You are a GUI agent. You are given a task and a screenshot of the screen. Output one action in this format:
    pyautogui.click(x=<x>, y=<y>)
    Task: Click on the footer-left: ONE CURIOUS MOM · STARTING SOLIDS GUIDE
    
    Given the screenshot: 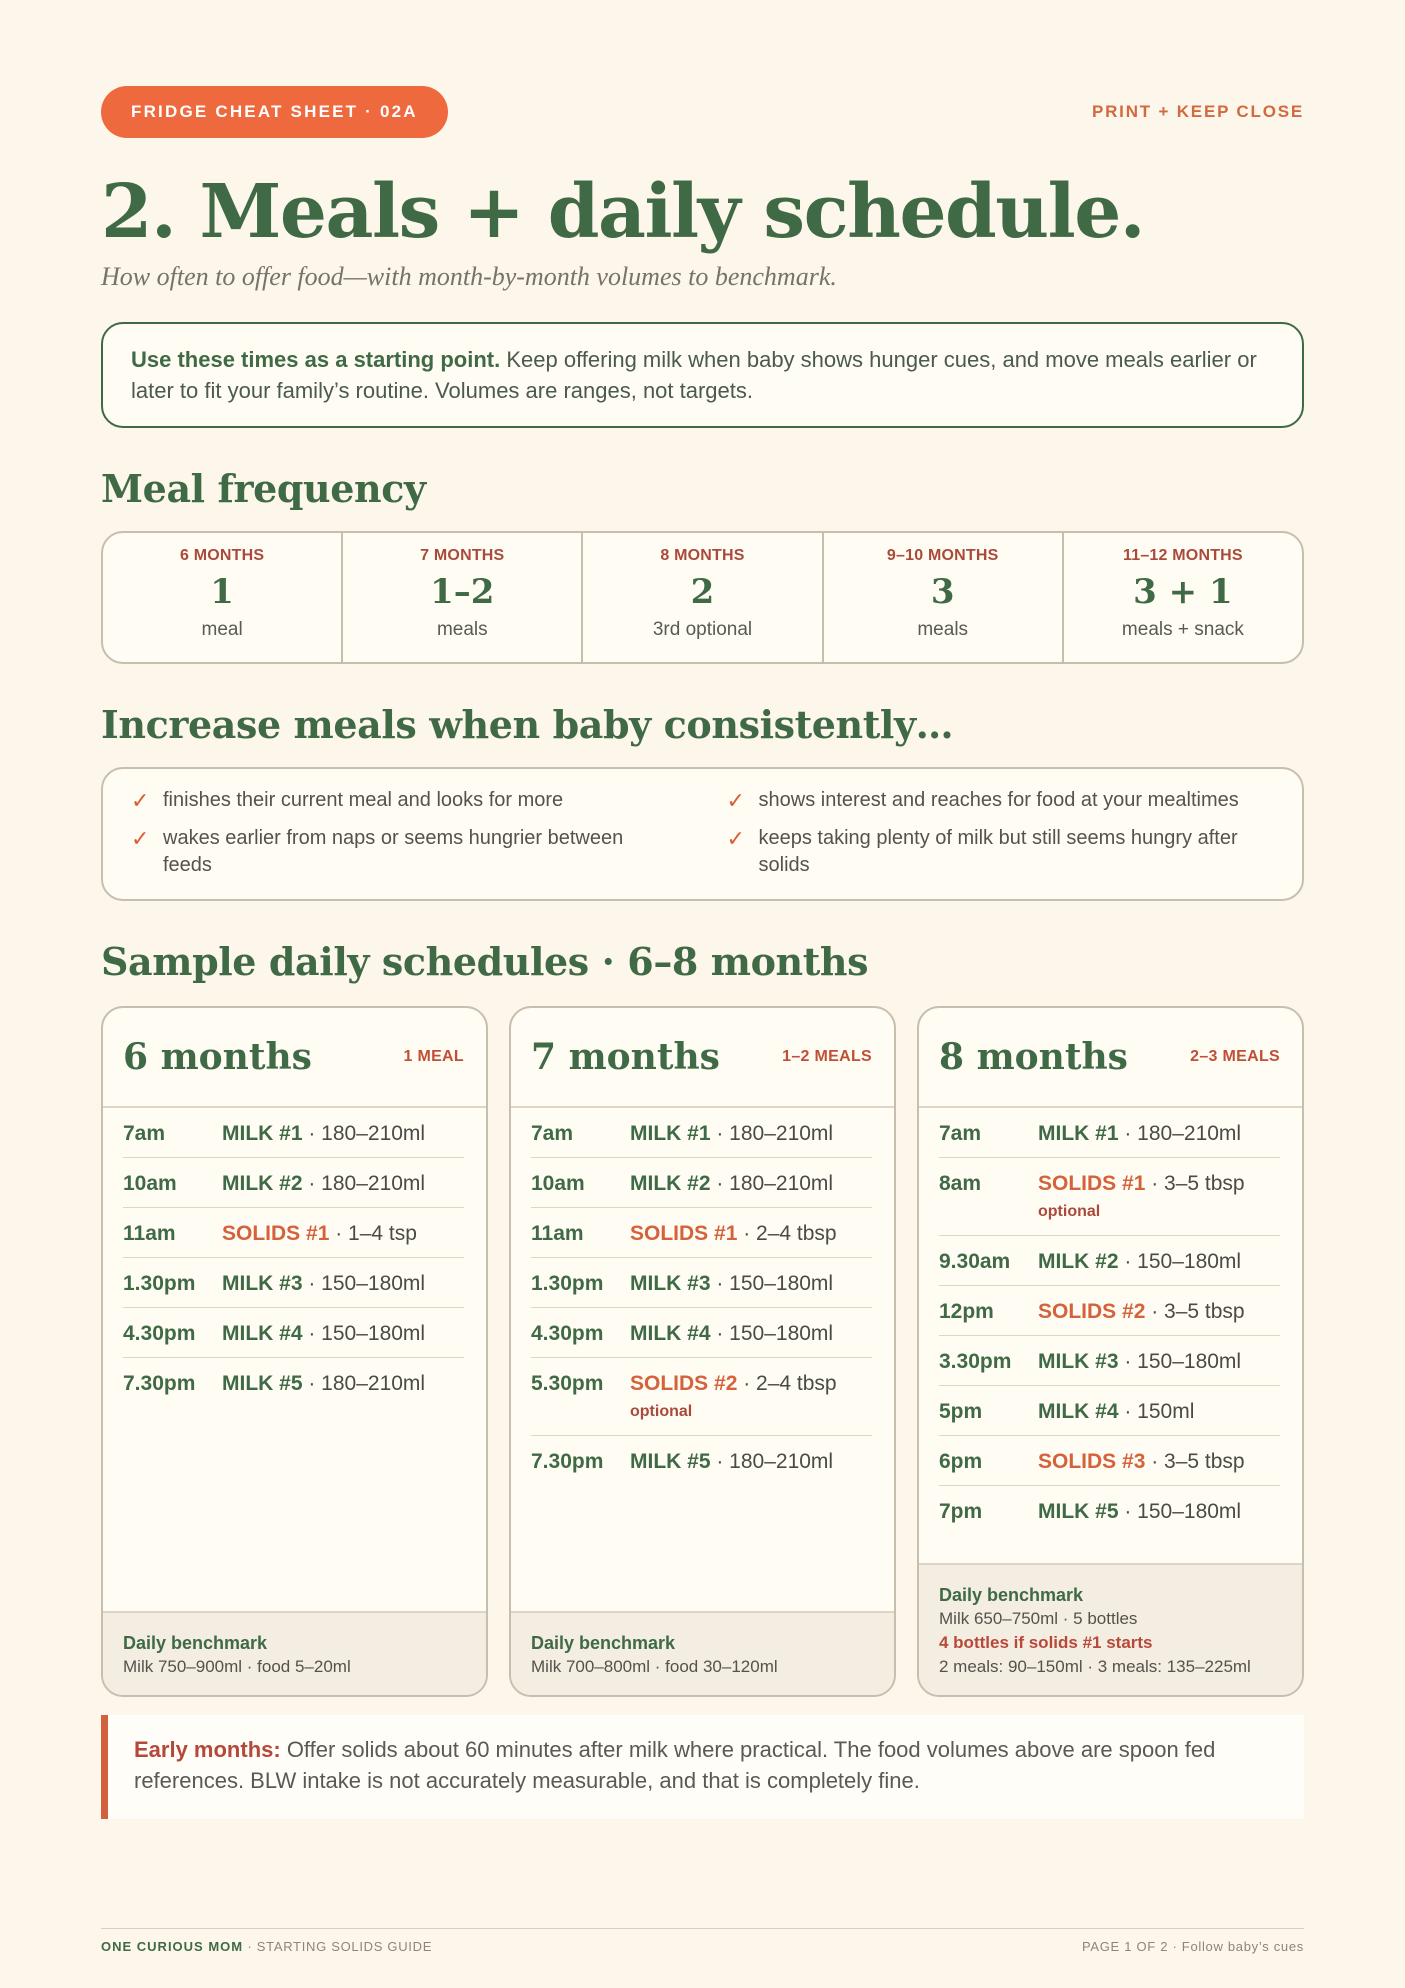 What is the action you would take?
    pyautogui.click(x=266, y=1946)
    